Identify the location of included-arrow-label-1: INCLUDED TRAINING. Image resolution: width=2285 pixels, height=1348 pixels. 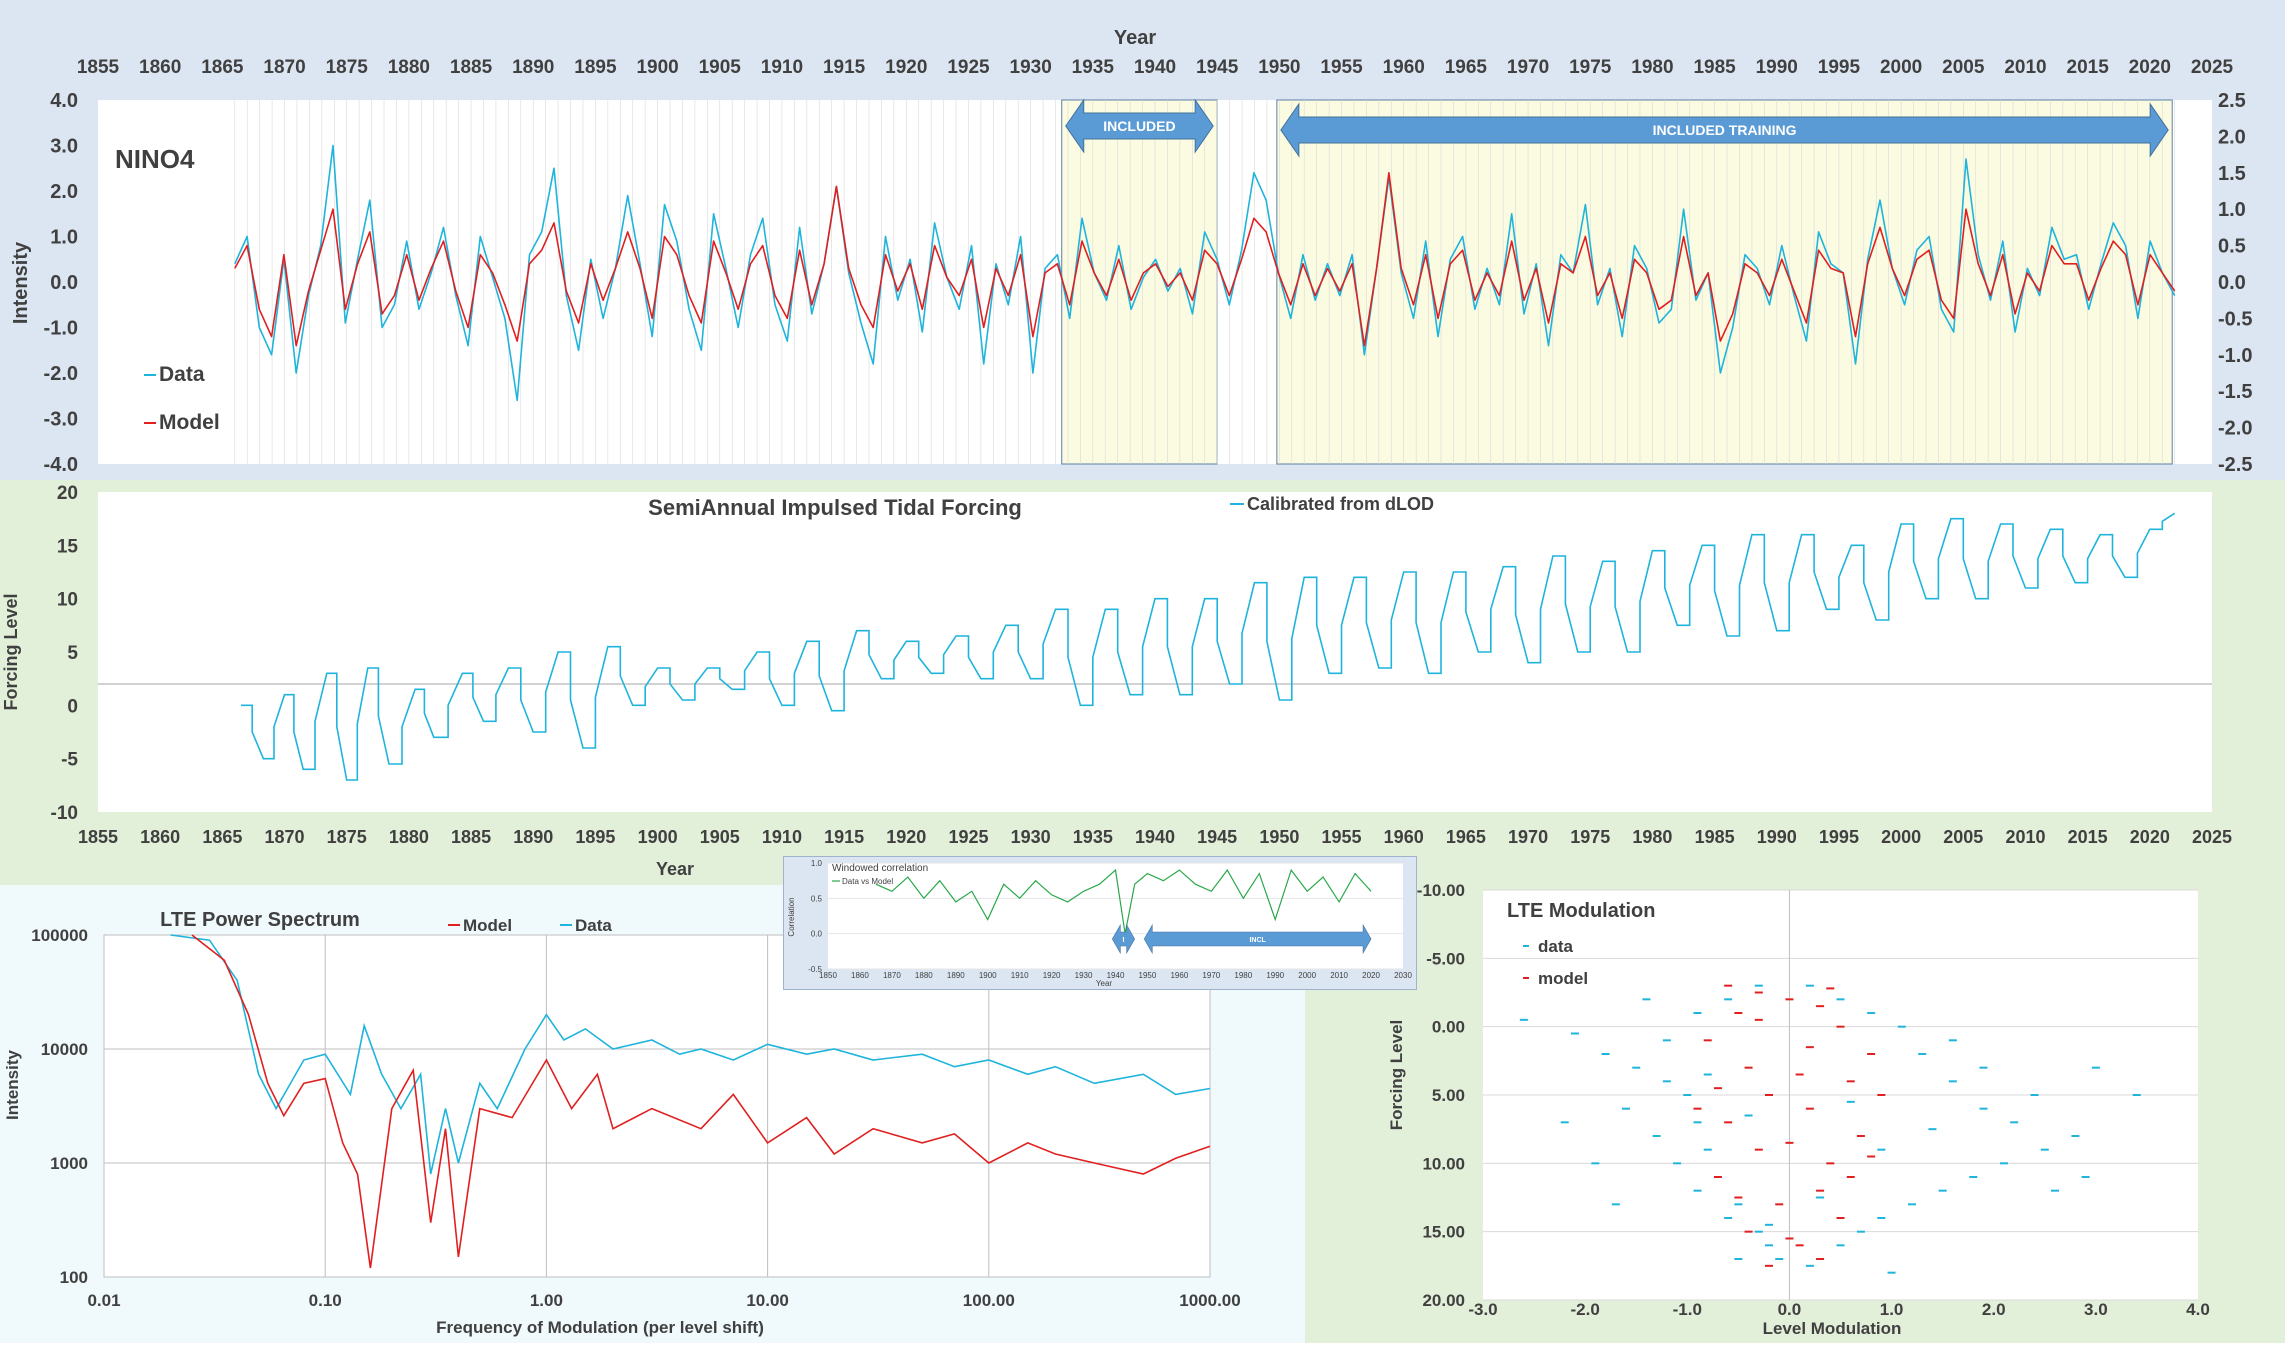
(1725, 130).